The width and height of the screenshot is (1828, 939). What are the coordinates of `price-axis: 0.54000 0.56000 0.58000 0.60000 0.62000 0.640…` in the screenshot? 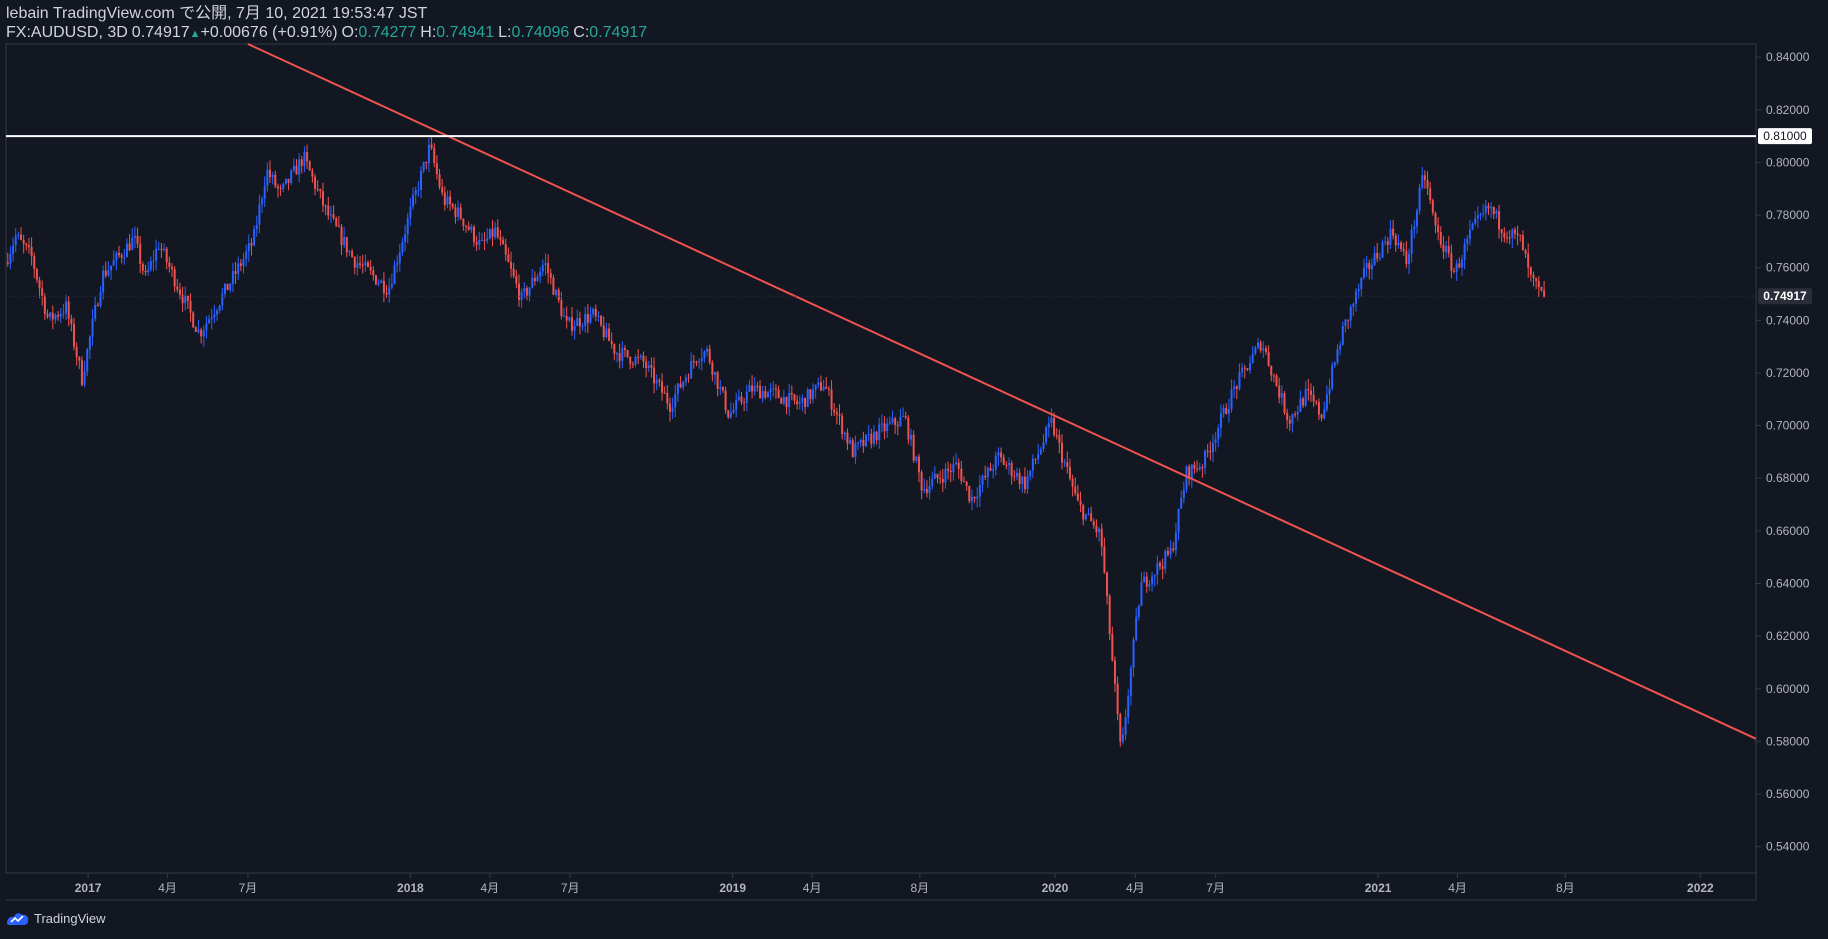 It's located at (1783, 452).